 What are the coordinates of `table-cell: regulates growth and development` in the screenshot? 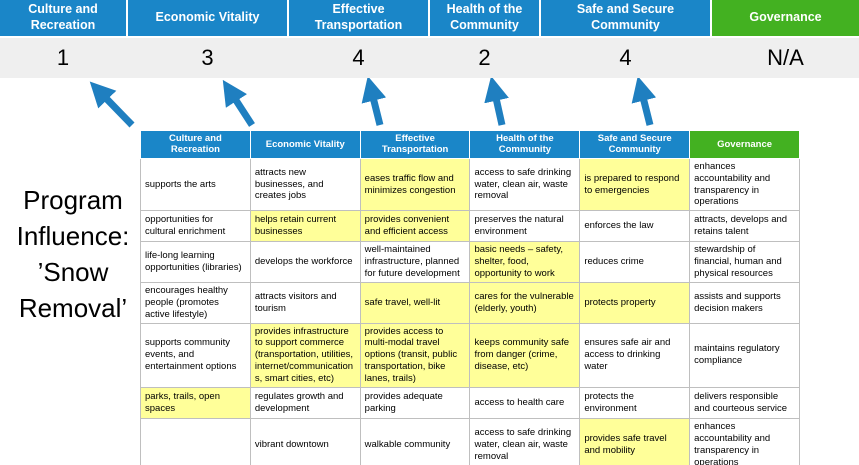 It's located at (305, 402).